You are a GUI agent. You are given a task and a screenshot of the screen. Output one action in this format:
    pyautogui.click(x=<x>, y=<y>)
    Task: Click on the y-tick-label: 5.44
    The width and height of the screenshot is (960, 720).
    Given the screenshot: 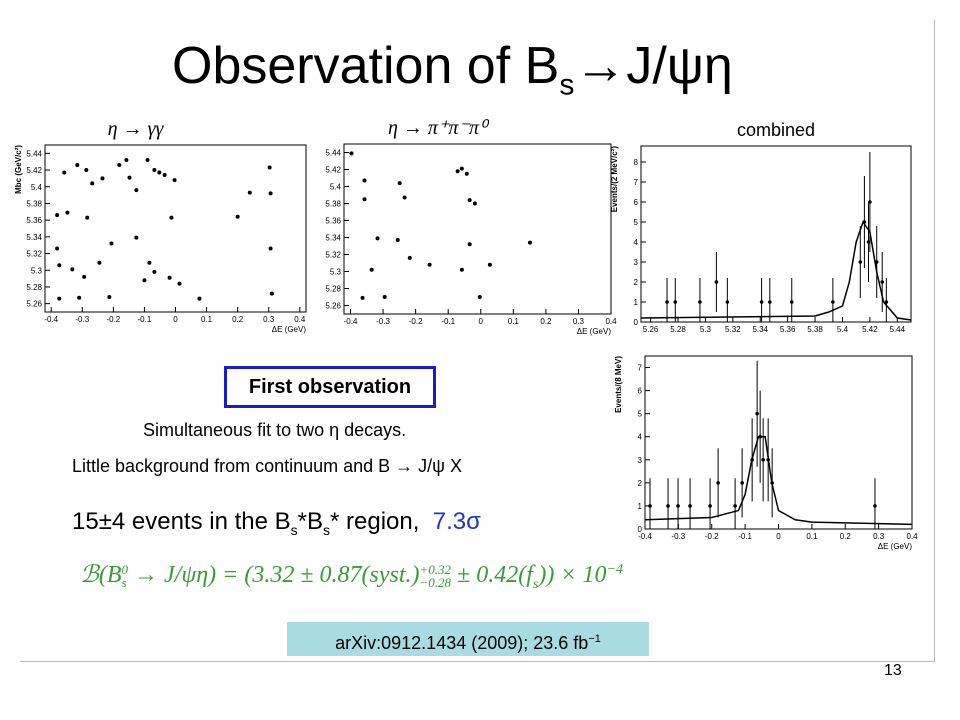 What is the action you would take?
    pyautogui.click(x=34, y=153)
    